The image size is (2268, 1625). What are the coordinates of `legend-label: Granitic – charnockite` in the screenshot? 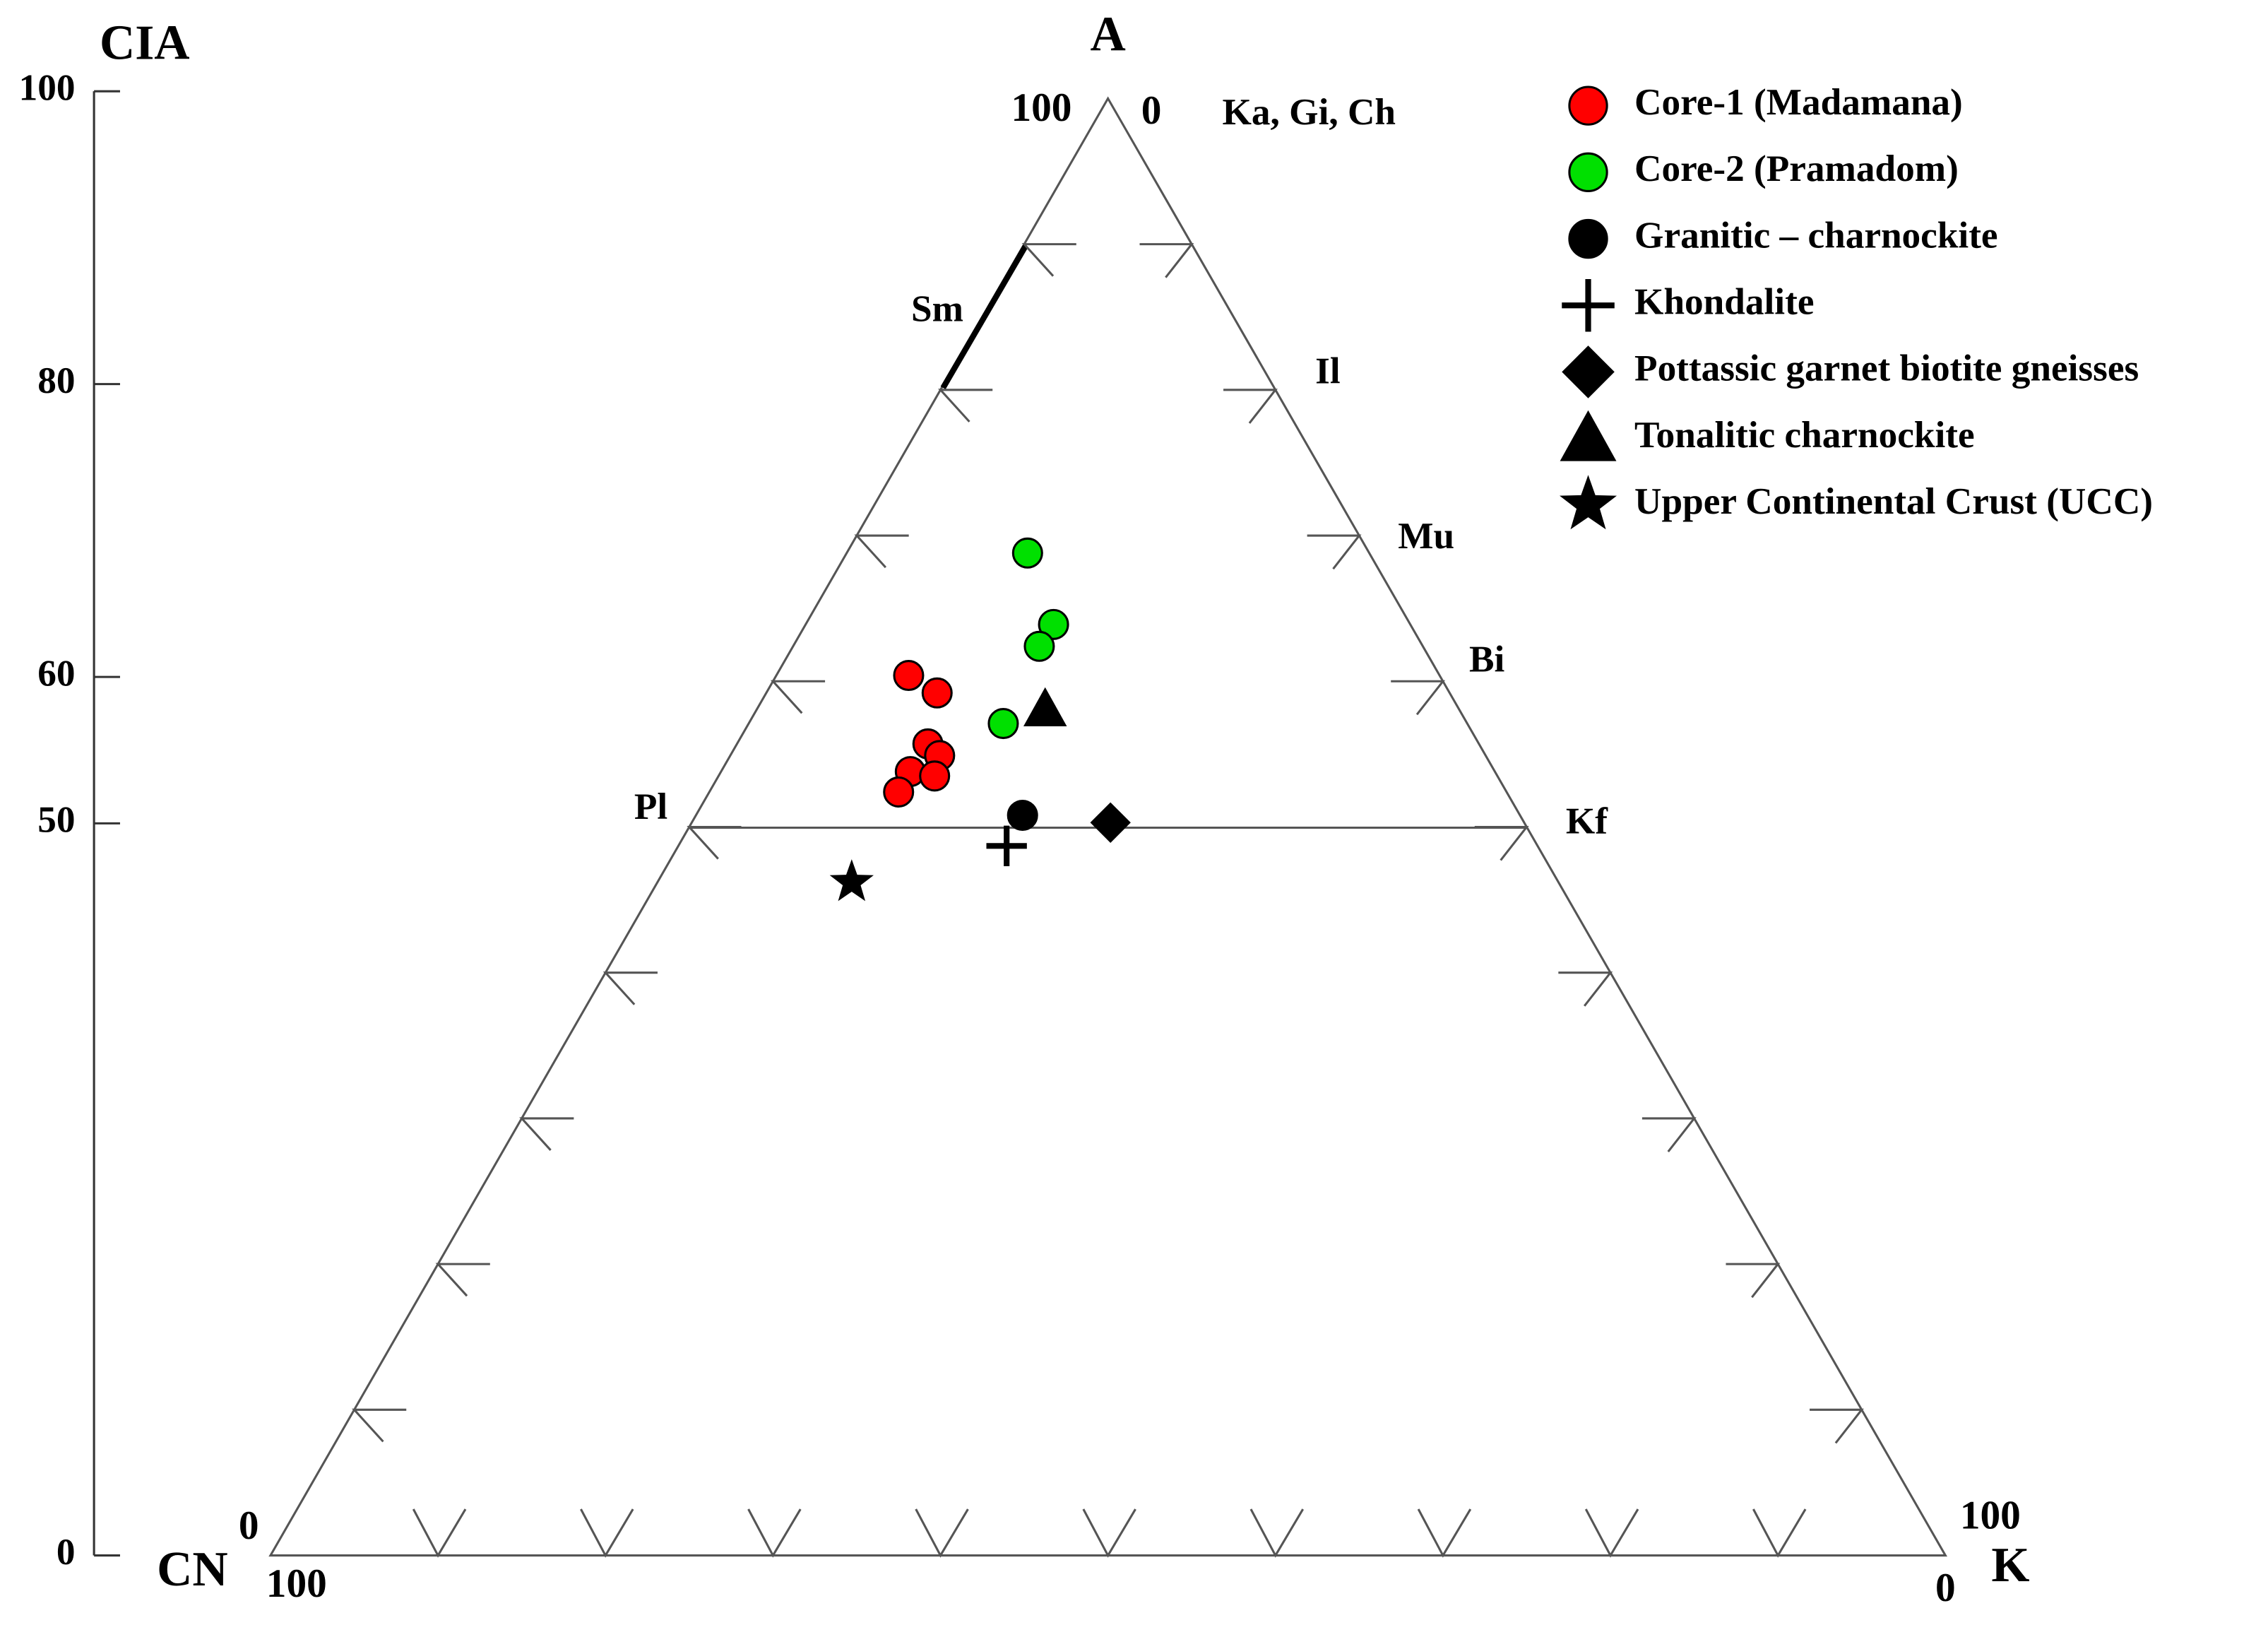 It's located at (1816, 235).